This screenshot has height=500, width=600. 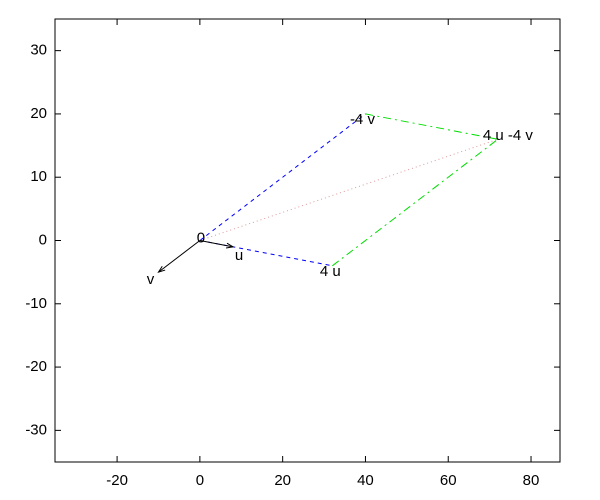 I want to click on x-tick-label: 80, so click(x=531, y=480).